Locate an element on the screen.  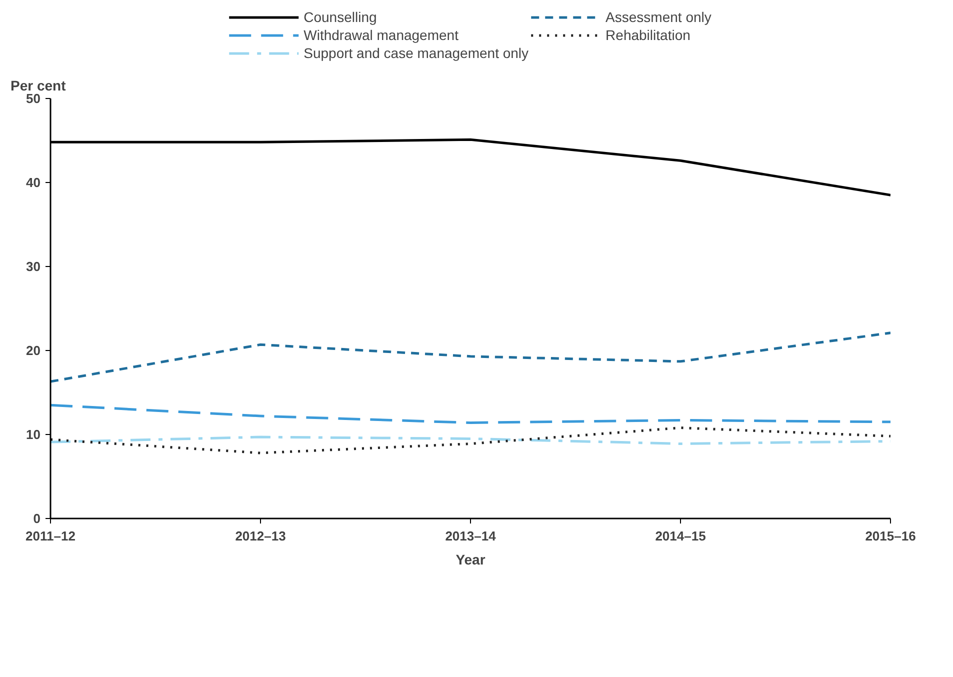
legend-label: Withdrawal management is located at coordinates (381, 35).